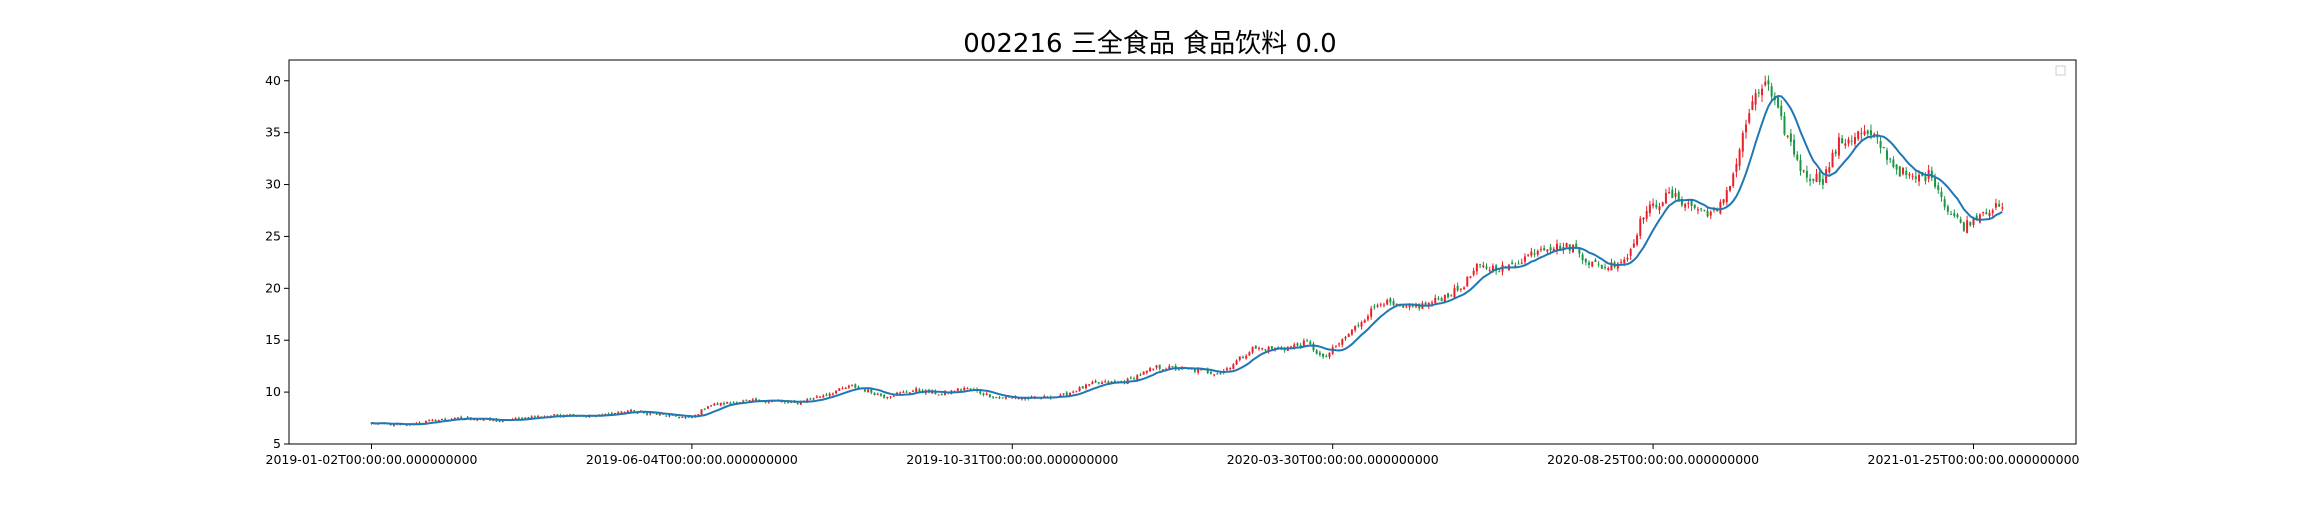 The height and width of the screenshot is (505, 2300). What do you see at coordinates (1974, 459) in the screenshot?
I see `x-tick-label: 2021-01-25T00:00:00.000000000` at bounding box center [1974, 459].